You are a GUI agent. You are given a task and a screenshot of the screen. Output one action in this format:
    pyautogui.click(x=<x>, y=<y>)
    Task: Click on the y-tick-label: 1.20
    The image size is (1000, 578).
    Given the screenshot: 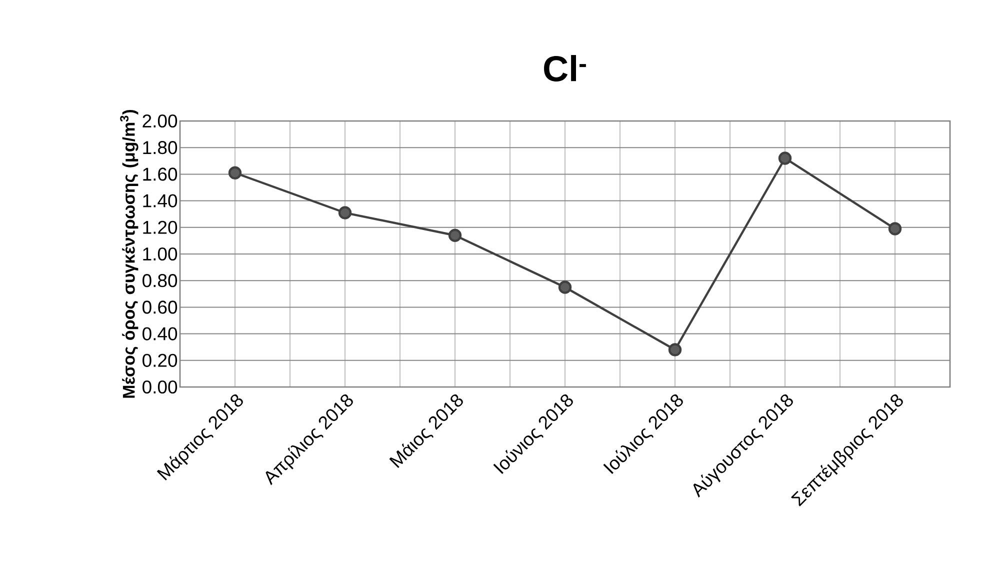 What is the action you would take?
    pyautogui.click(x=160, y=227)
    